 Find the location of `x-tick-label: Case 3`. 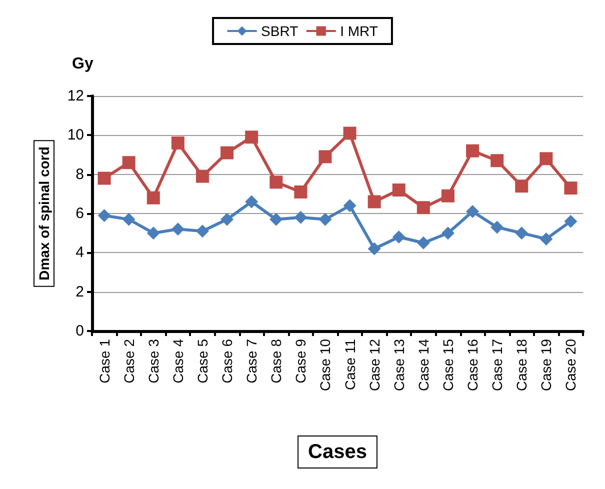

x-tick-label: Case 3 is located at coordinates (153, 361).